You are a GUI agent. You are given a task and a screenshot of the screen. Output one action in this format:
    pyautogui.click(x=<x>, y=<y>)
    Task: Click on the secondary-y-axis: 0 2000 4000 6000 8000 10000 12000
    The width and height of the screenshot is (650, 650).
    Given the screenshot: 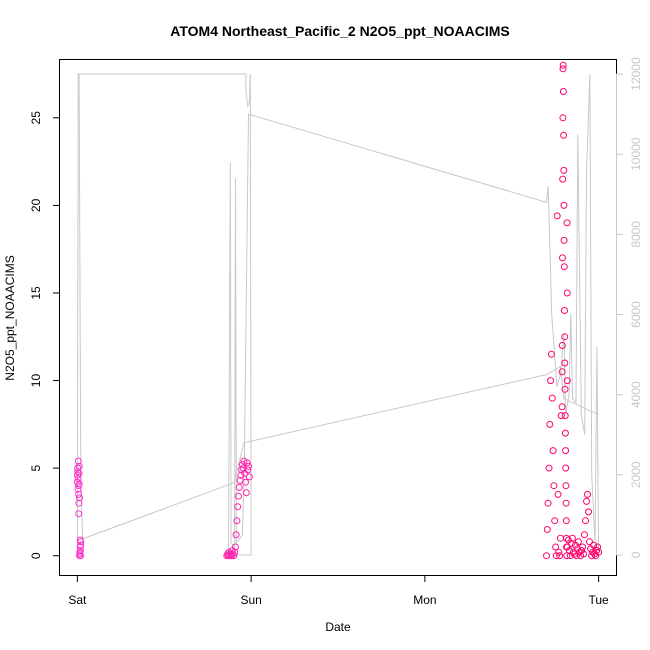 What is the action you would take?
    pyautogui.click(x=629, y=307)
    